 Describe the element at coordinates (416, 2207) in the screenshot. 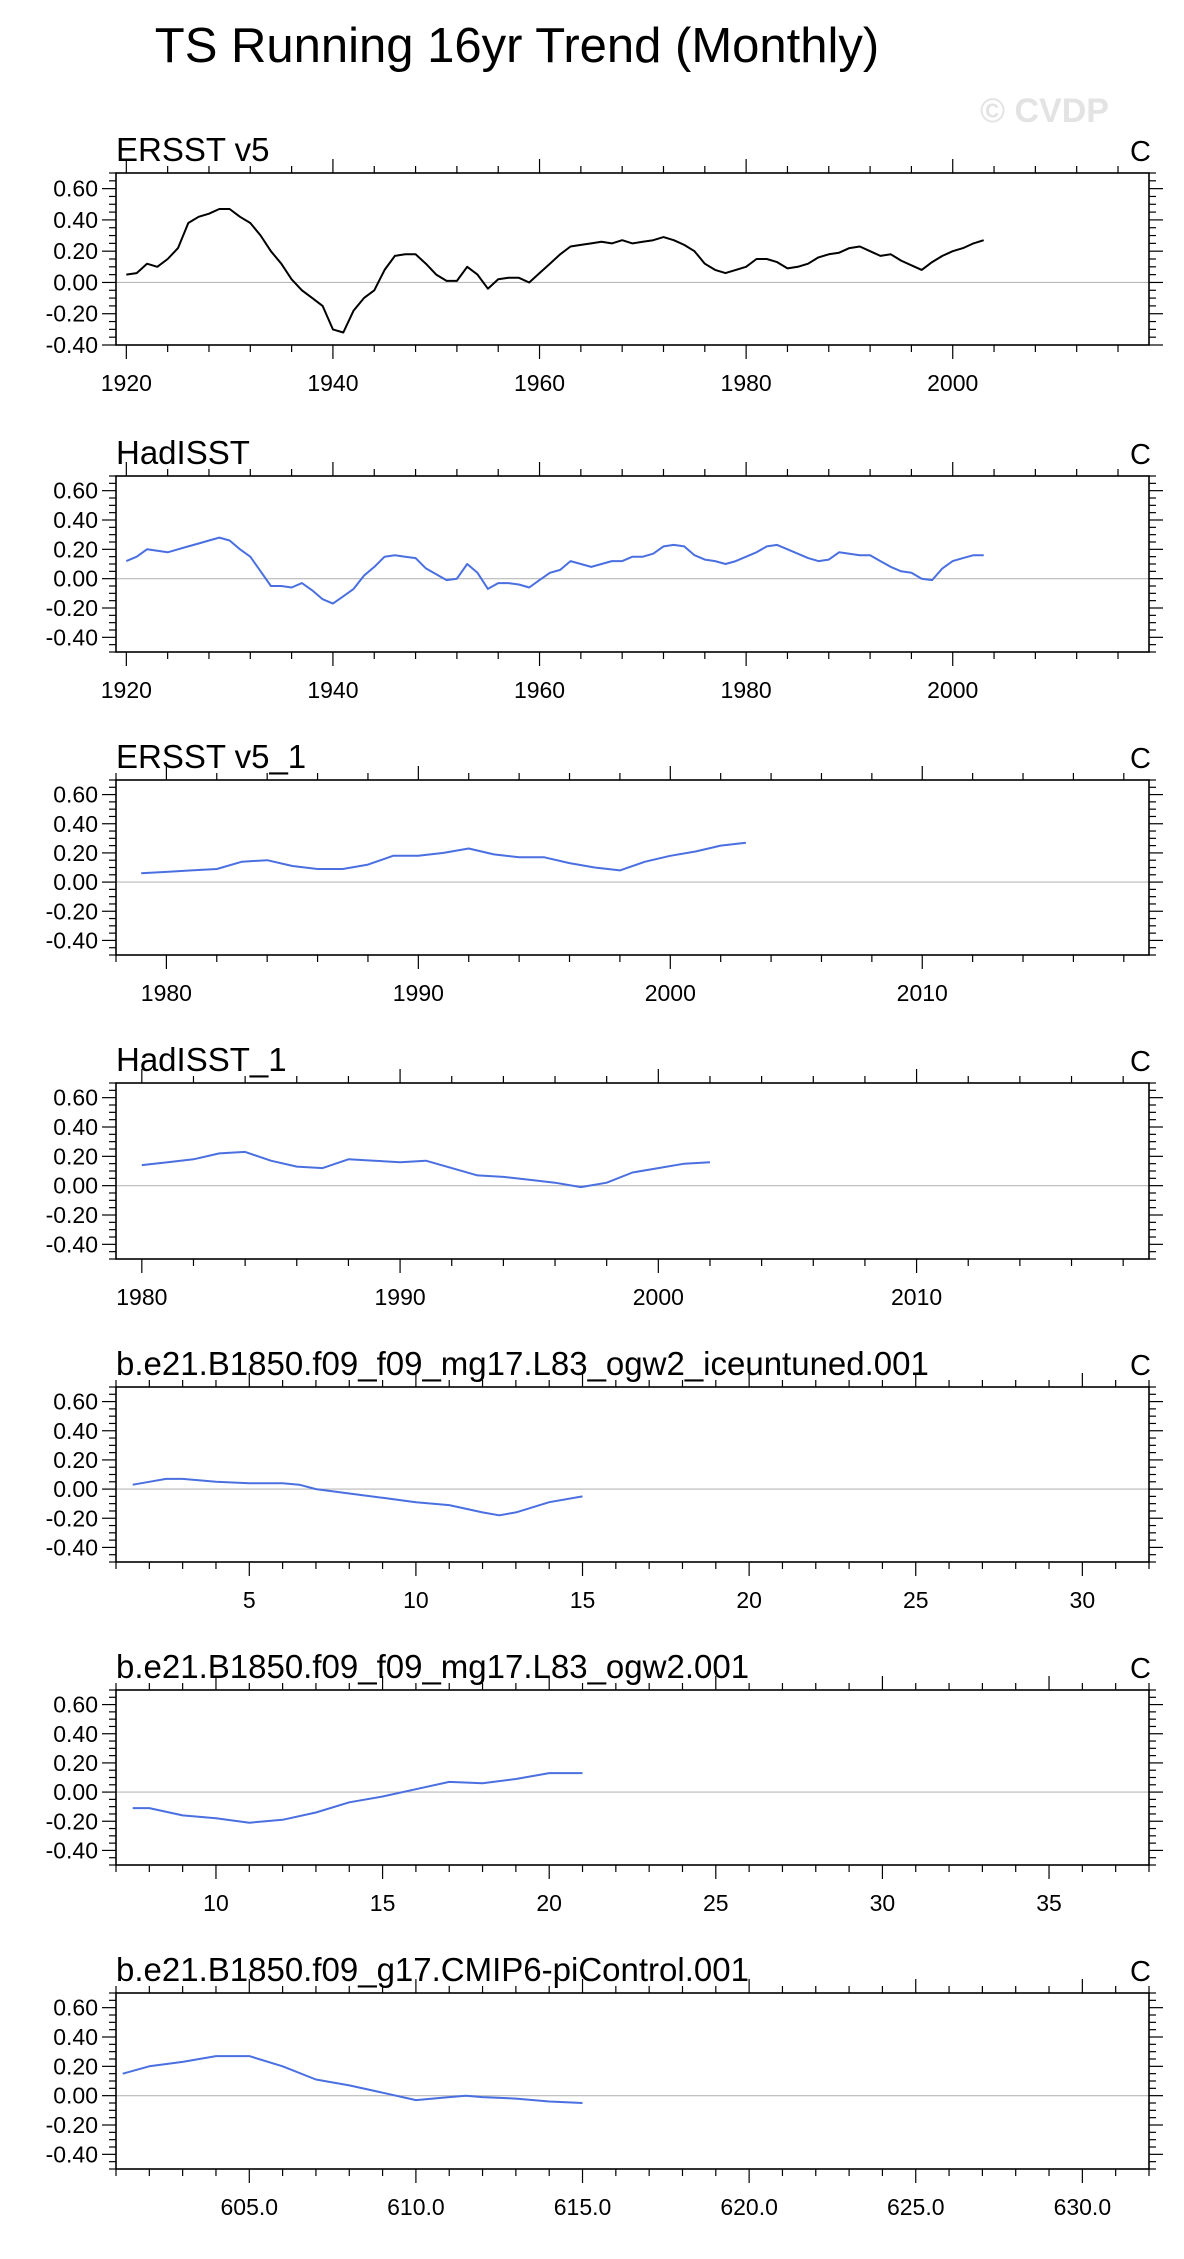

I see `x-tick-label: 610.0` at that location.